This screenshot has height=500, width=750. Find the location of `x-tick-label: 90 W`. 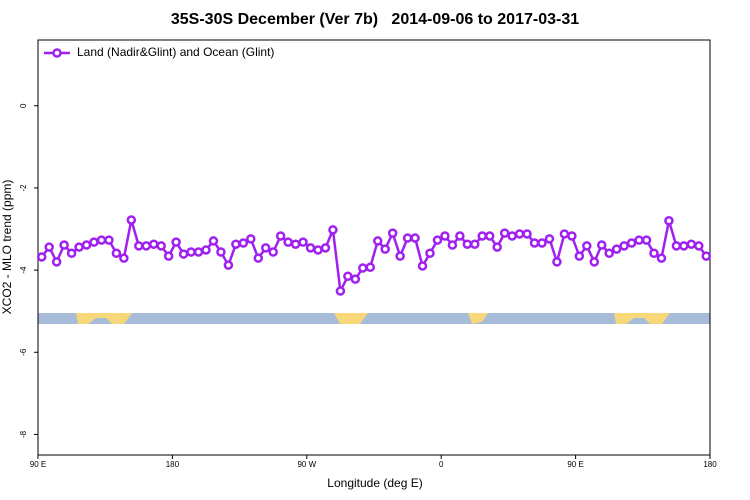

x-tick-label: 90 W is located at coordinates (306, 464).